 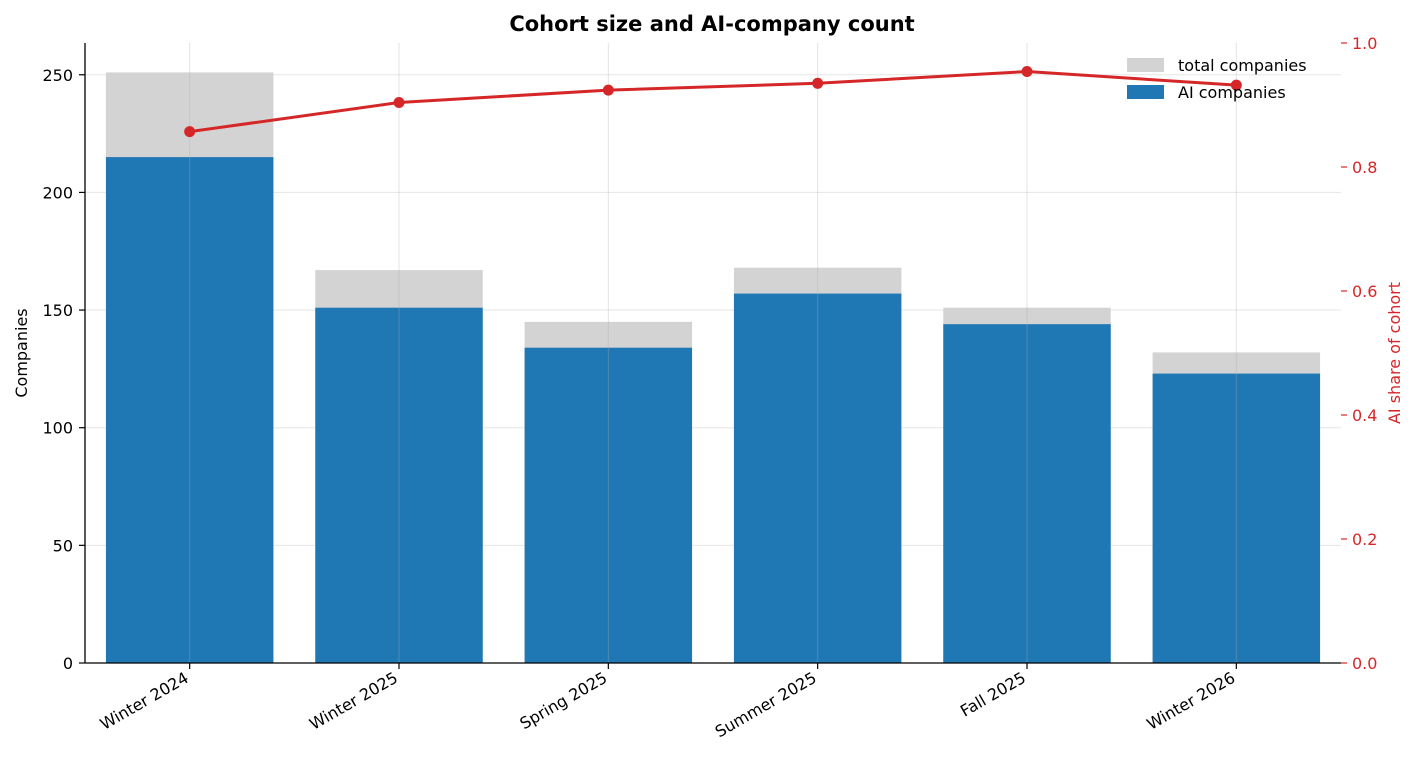 What do you see at coordinates (1364, 663) in the screenshot?
I see `y2-tick-label: 0.0` at bounding box center [1364, 663].